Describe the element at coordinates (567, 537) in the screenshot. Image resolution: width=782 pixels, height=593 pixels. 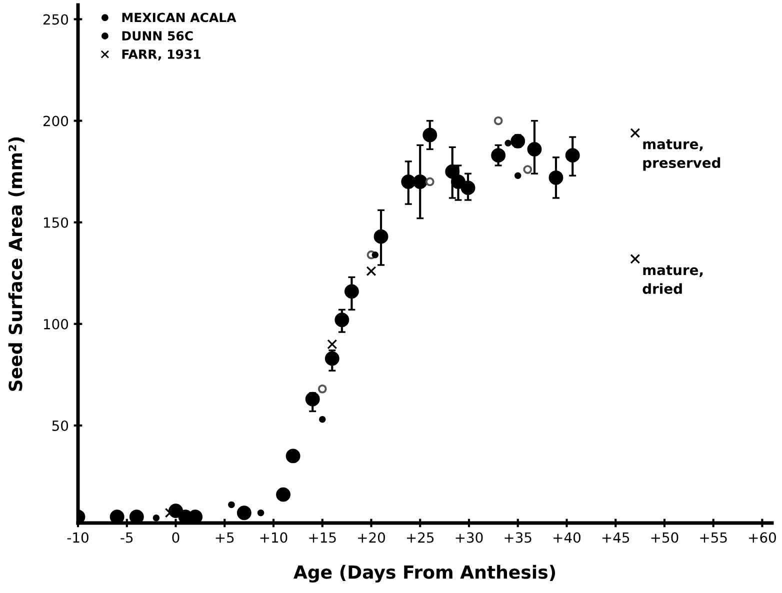
I see `x-tick-label: +40` at that location.